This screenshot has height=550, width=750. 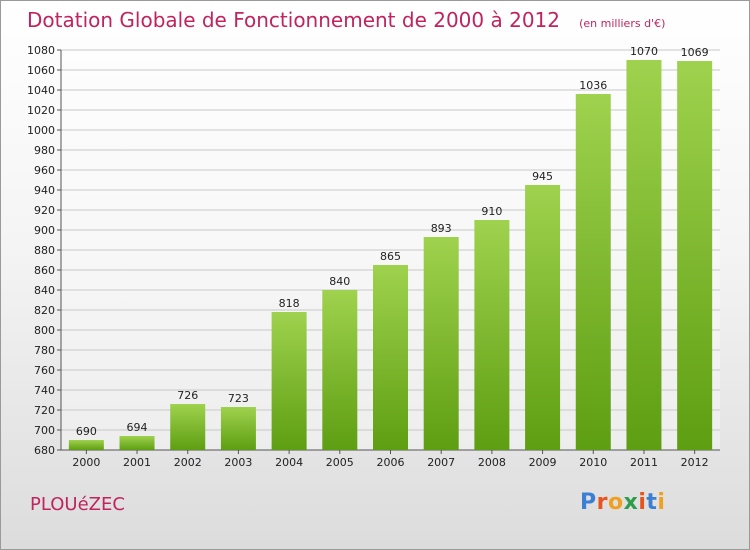 I want to click on y-tick-label: 780, so click(x=44, y=350).